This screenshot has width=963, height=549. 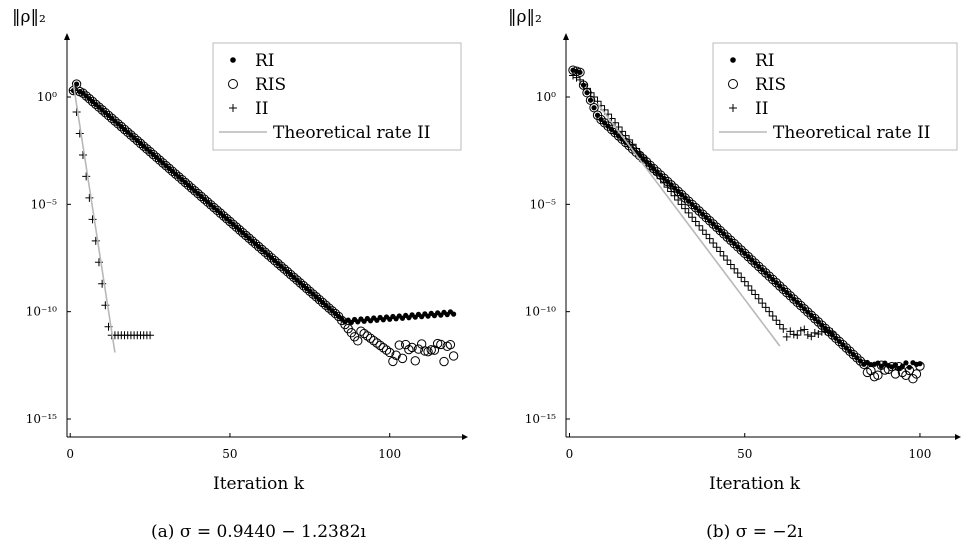 What do you see at coordinates (770, 85) in the screenshot?
I see `legend-label: RIS` at bounding box center [770, 85].